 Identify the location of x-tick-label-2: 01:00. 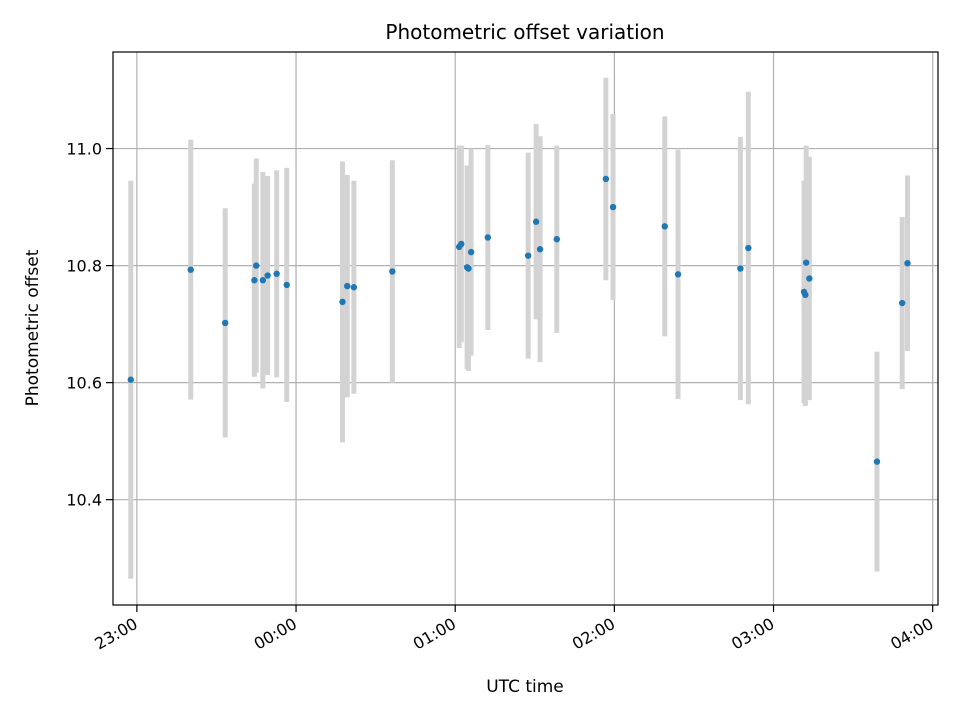
(434, 634).